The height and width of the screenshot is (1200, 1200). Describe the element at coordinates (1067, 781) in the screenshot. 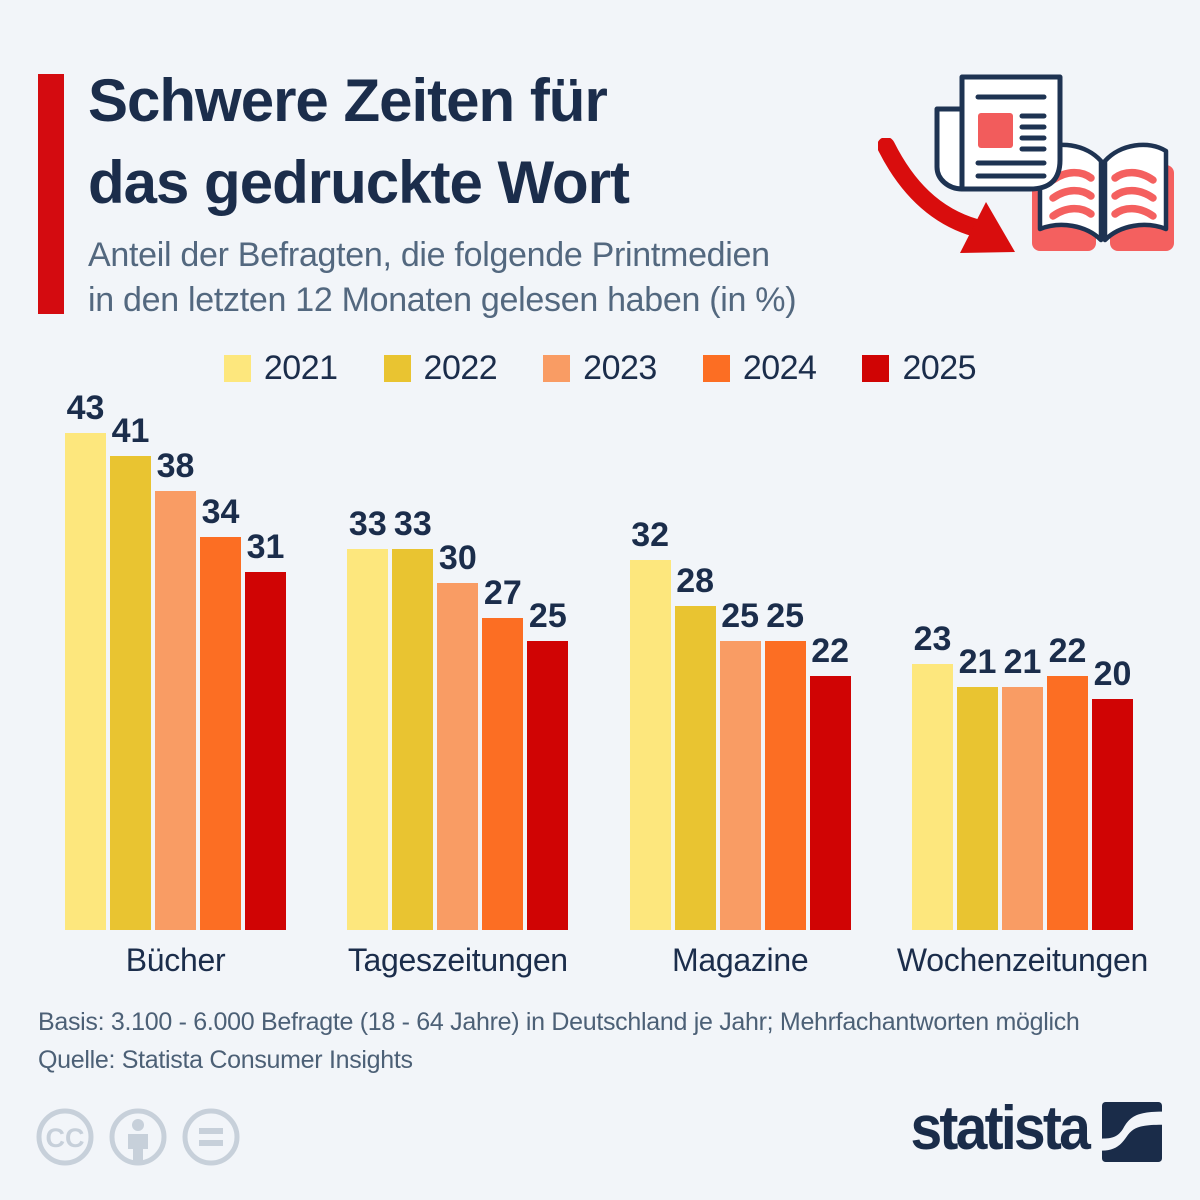

I see `bar-2024: 22` at that location.